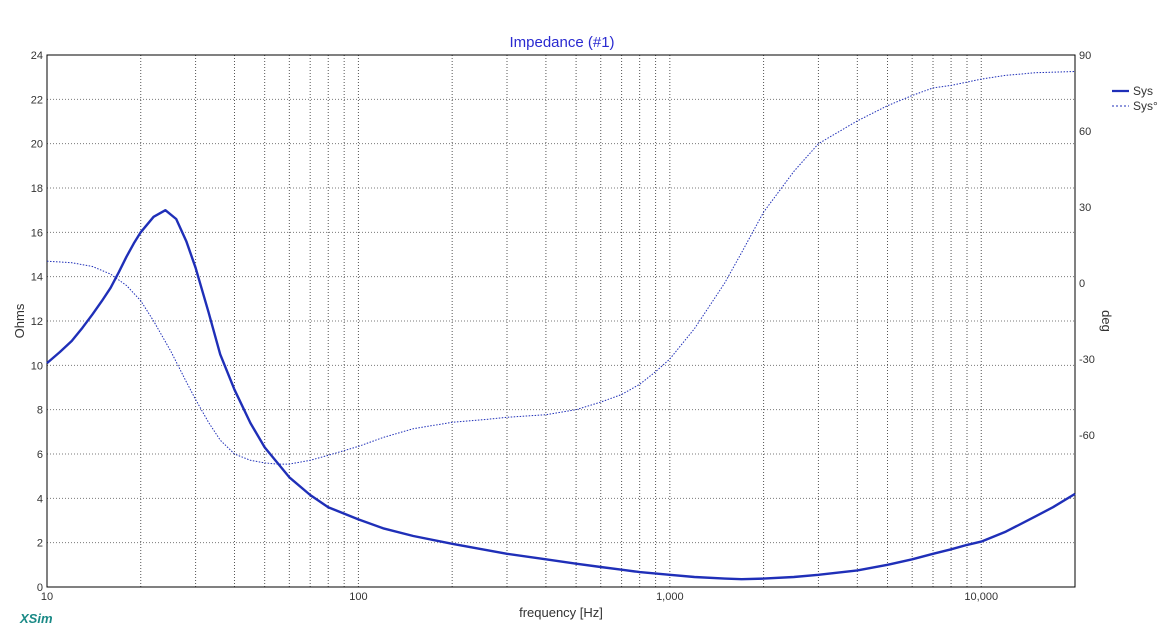 The width and height of the screenshot is (1173, 634). What do you see at coordinates (40, 411) in the screenshot?
I see `y-left-tick-label: 8` at bounding box center [40, 411].